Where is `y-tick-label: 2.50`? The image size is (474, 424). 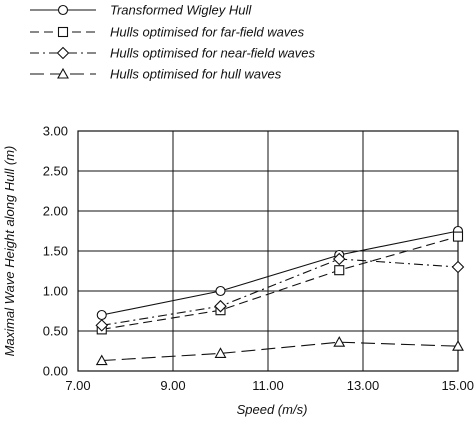
y-tick-label: 2.50 is located at coordinates (55, 171).